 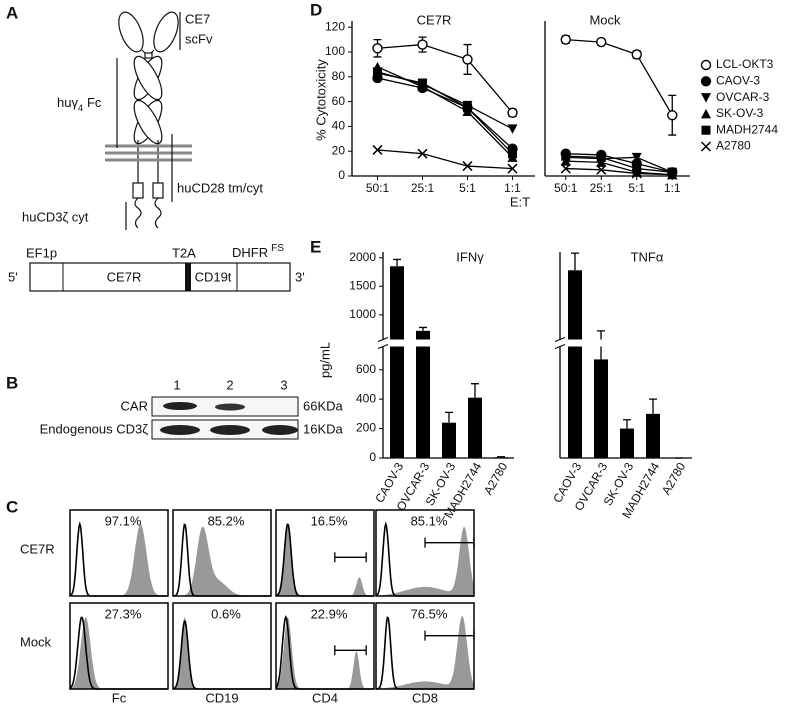 I want to click on domain-label: huCD3ζ cyt, so click(x=55, y=216).